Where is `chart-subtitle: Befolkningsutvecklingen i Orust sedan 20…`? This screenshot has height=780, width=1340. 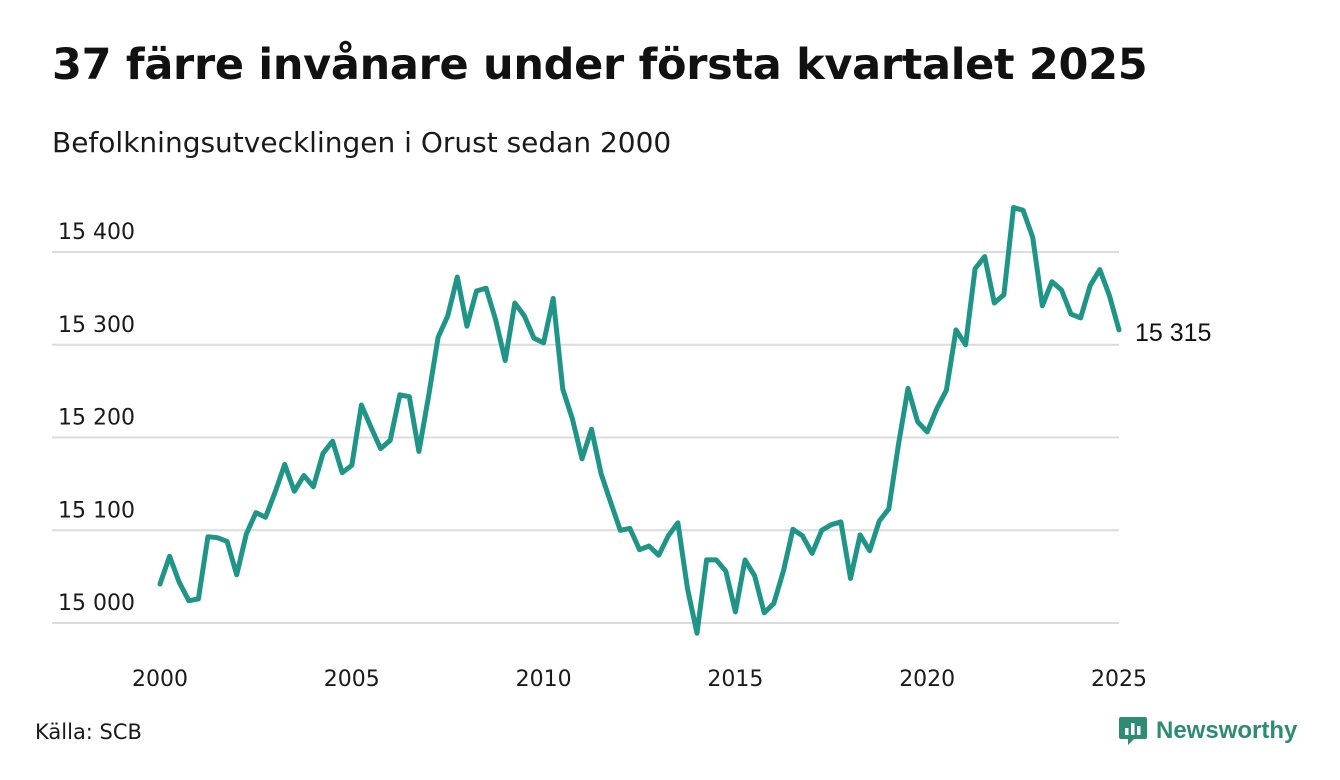
chart-subtitle: Befolkningsutvecklingen i Orust sedan 20… is located at coordinates (362, 142).